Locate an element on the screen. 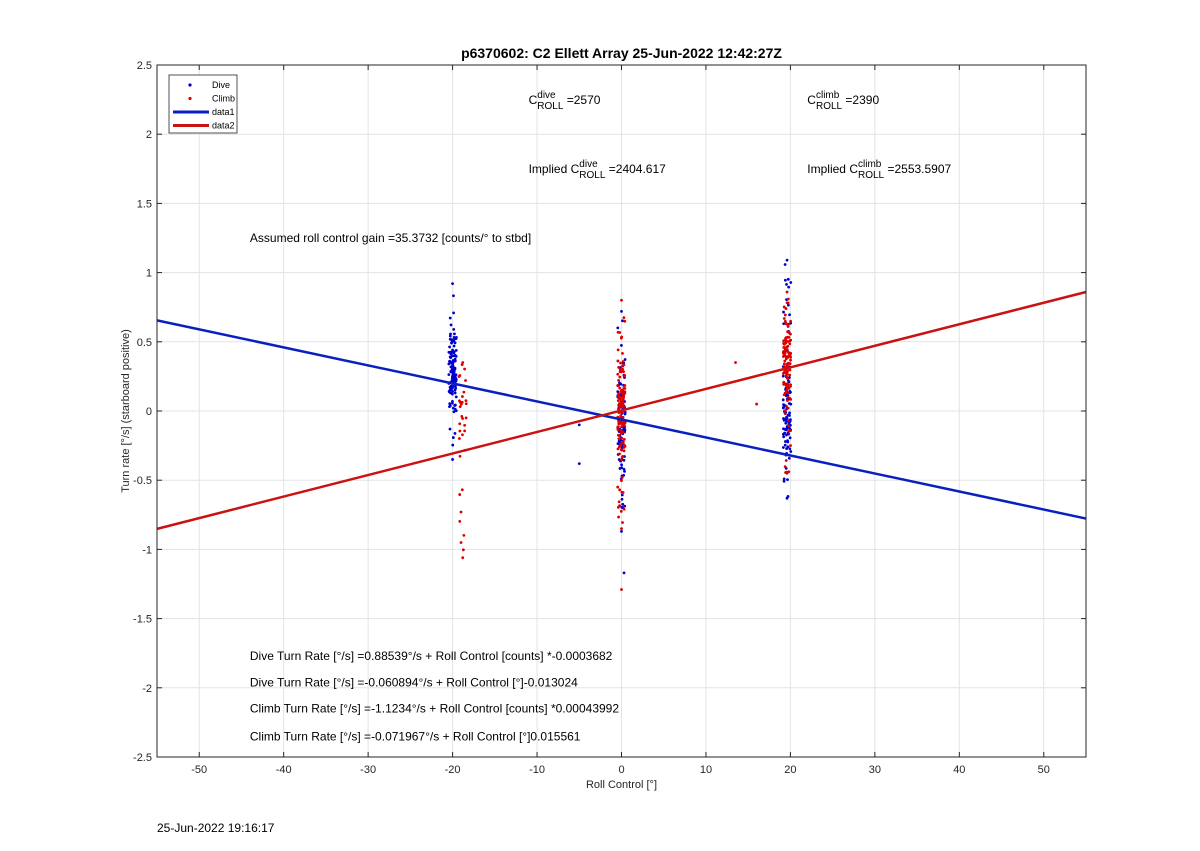 This screenshot has width=1200, height=851. y-tick-label: 0 is located at coordinates (149, 412).